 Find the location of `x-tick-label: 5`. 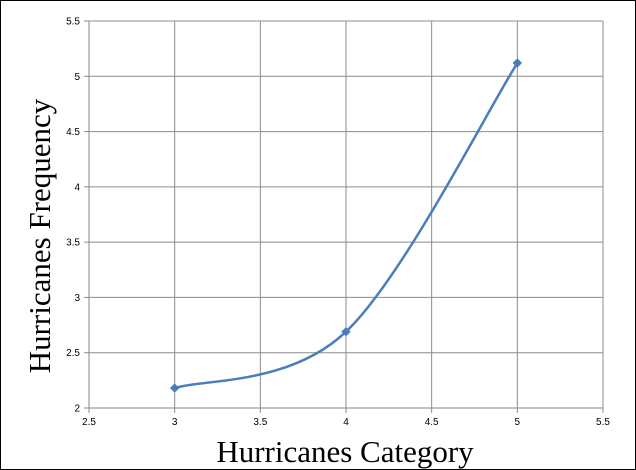

x-tick-label: 5 is located at coordinates (518, 422).